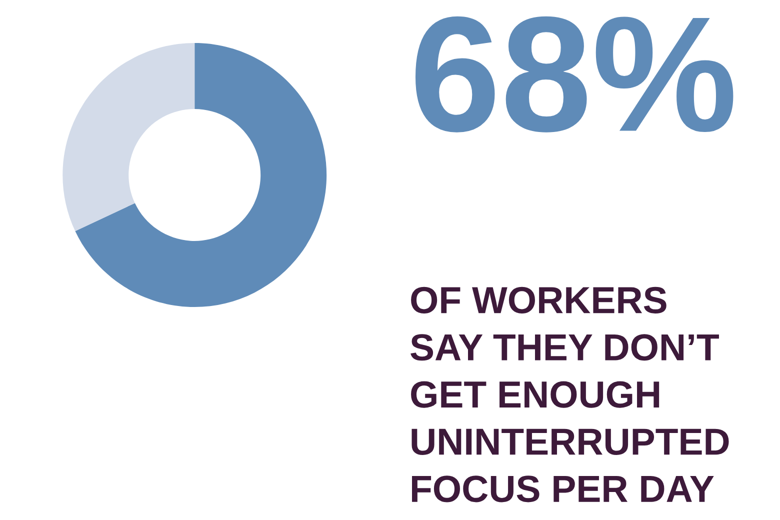  I want to click on chart-title: 68%, so click(574, 74).